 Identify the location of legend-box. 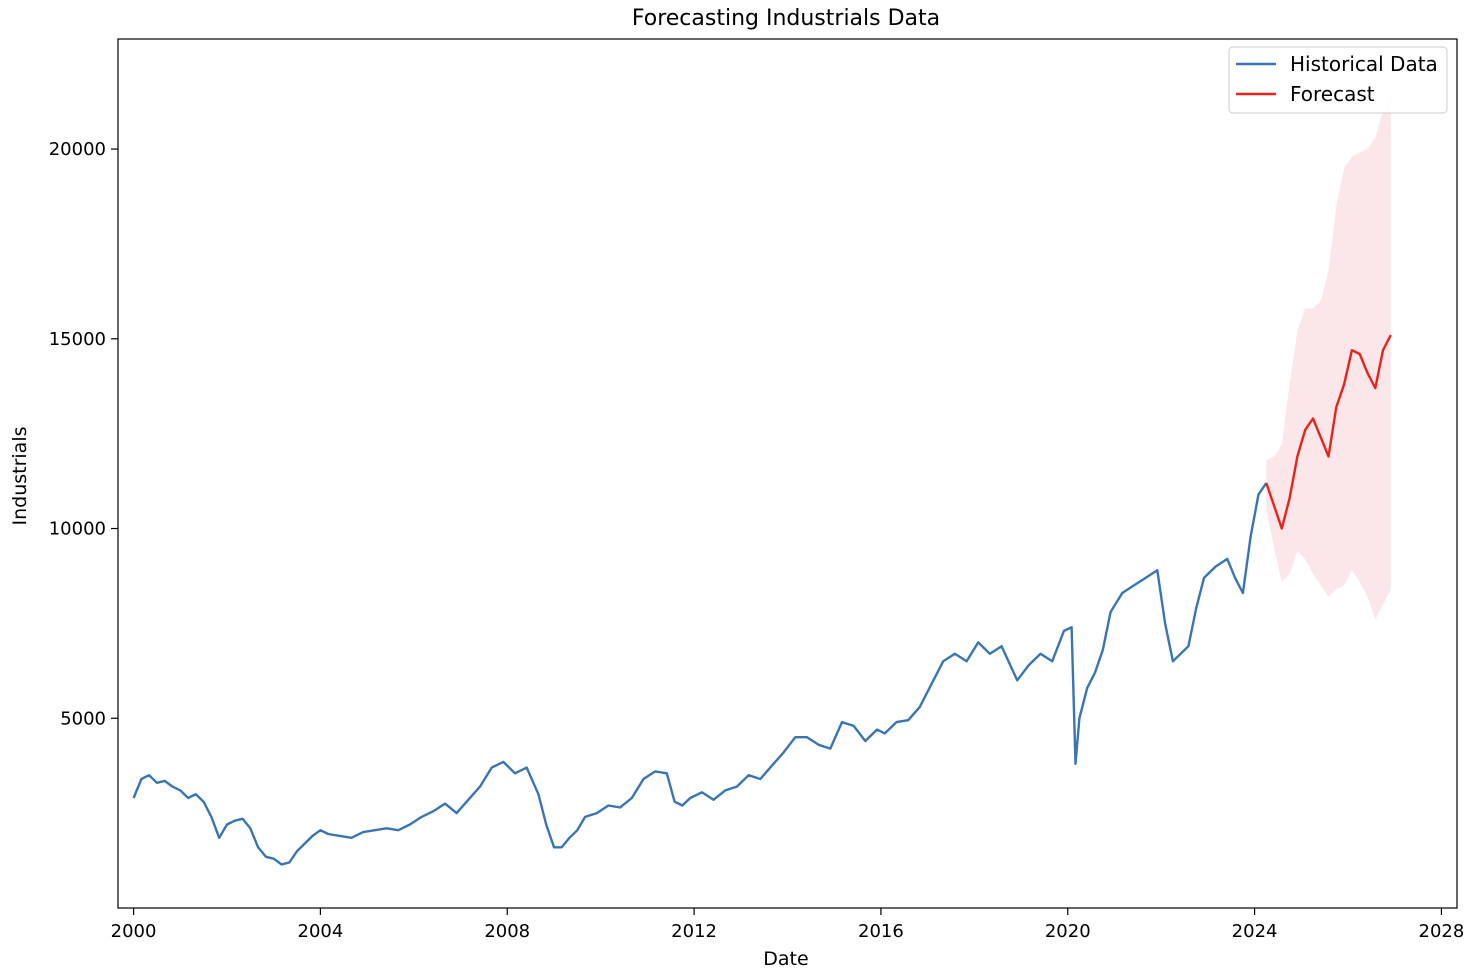
(1338, 80).